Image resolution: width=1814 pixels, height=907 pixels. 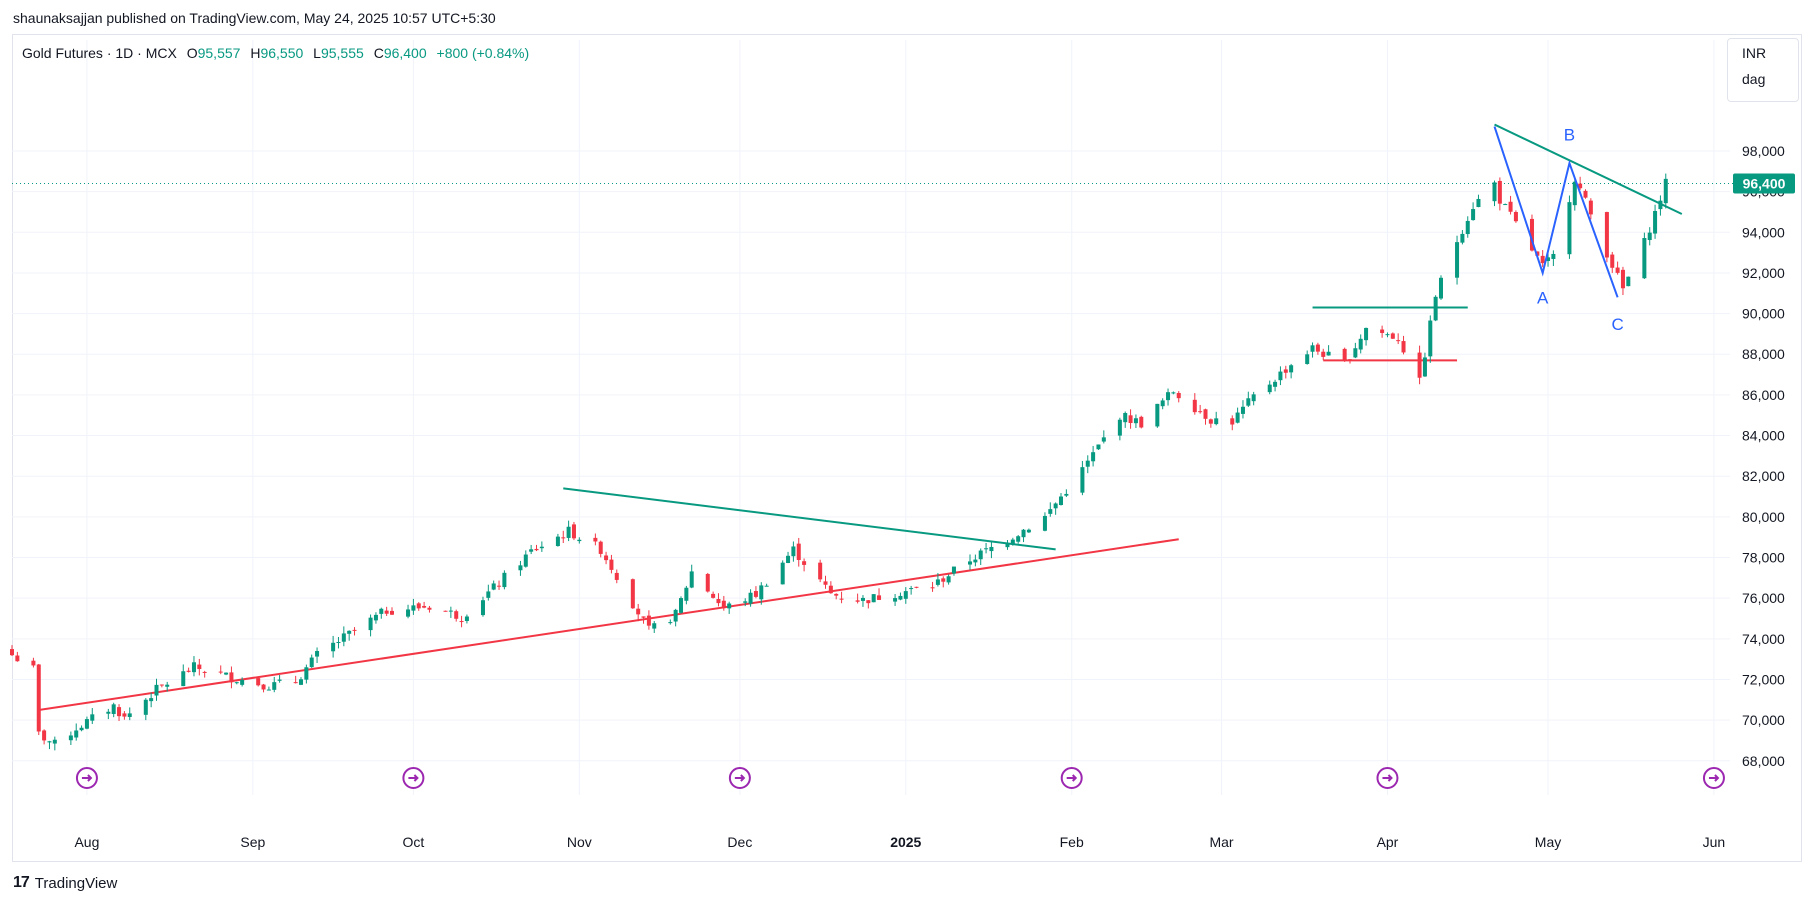 What do you see at coordinates (405, 53) in the screenshot?
I see `close-value: 96,400` at bounding box center [405, 53].